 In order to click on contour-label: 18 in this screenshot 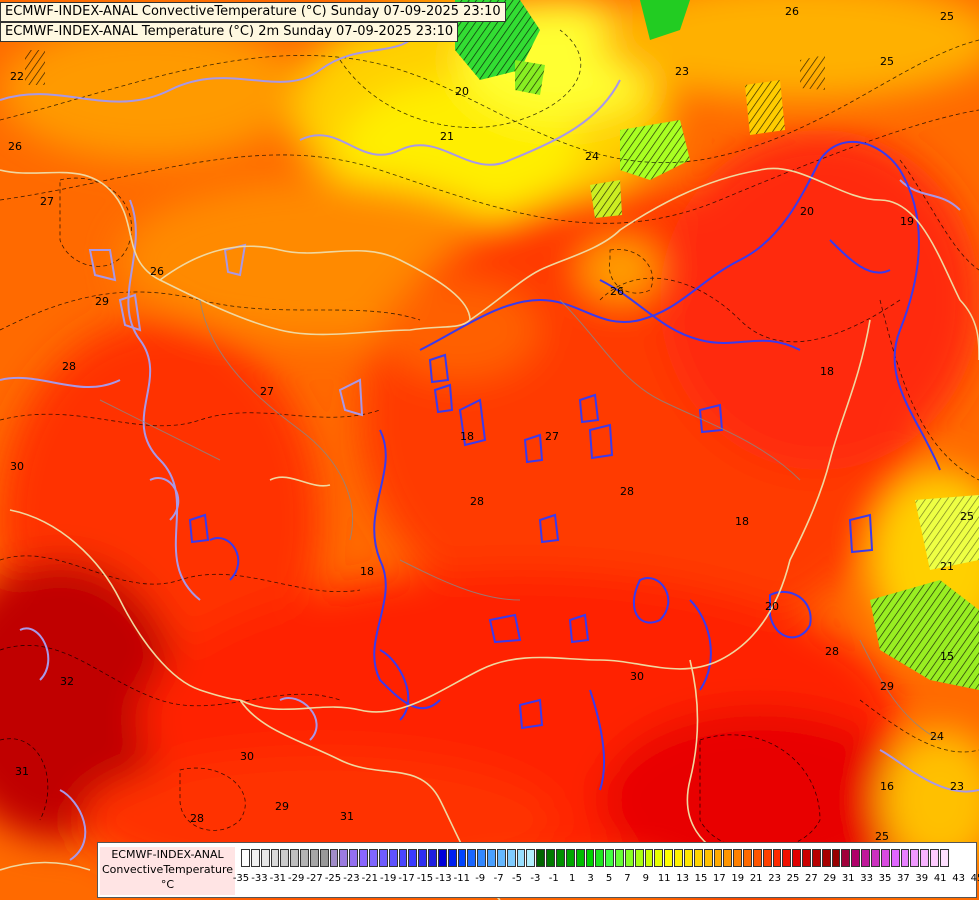, I will do `click(467, 436)`.